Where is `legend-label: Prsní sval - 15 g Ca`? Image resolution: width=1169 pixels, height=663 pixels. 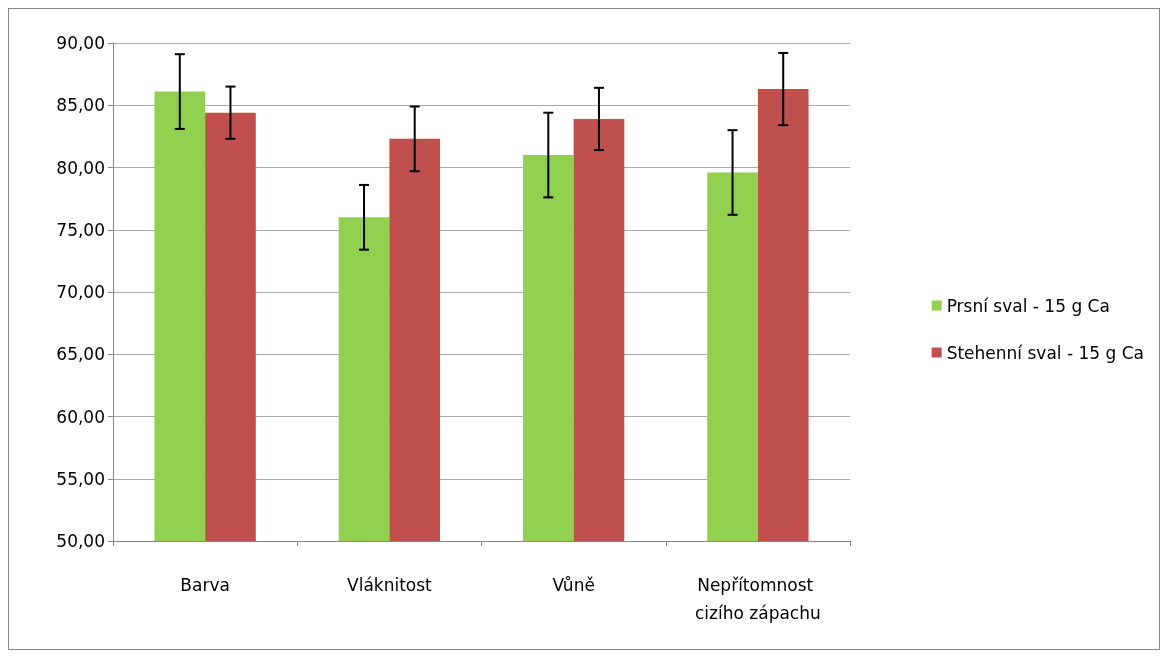
legend-label: Prsní sval - 15 g Ca is located at coordinates (1028, 305).